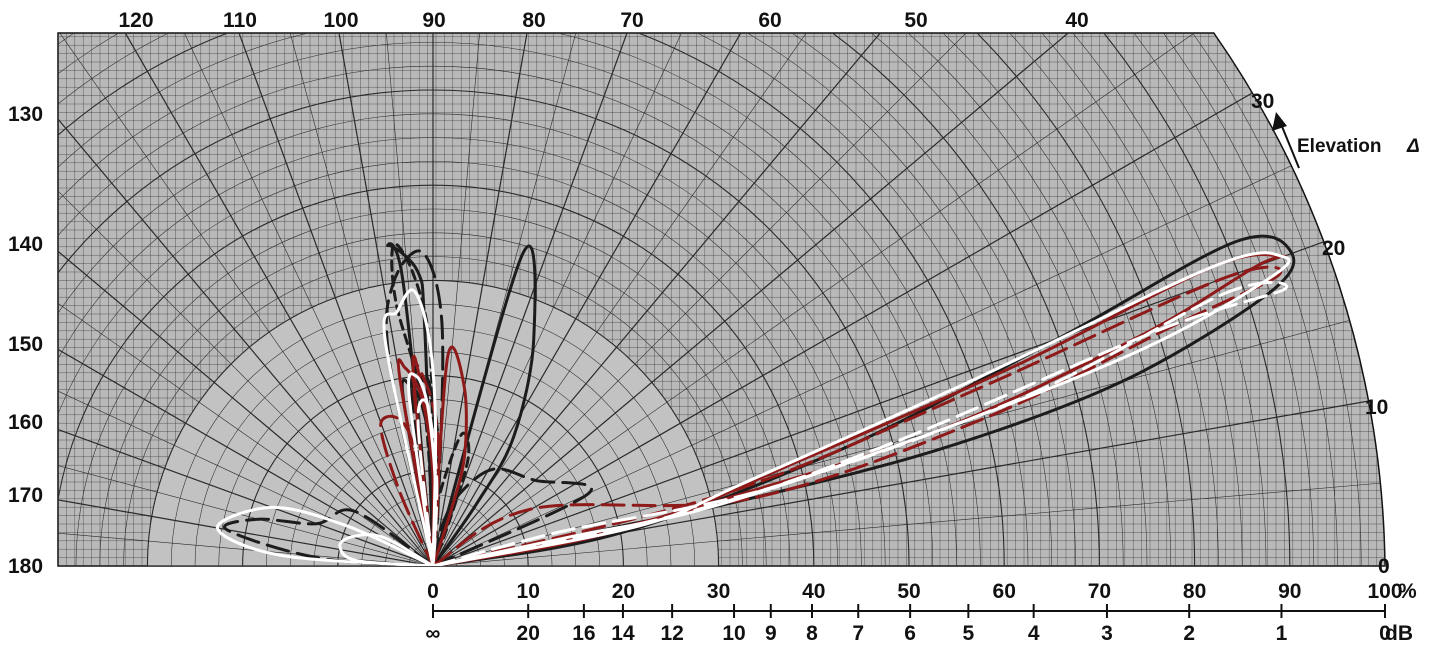 This screenshot has width=1435, height=646. Describe the element at coordinates (25, 422) in the screenshot. I see `left-tick-label: 160` at that location.